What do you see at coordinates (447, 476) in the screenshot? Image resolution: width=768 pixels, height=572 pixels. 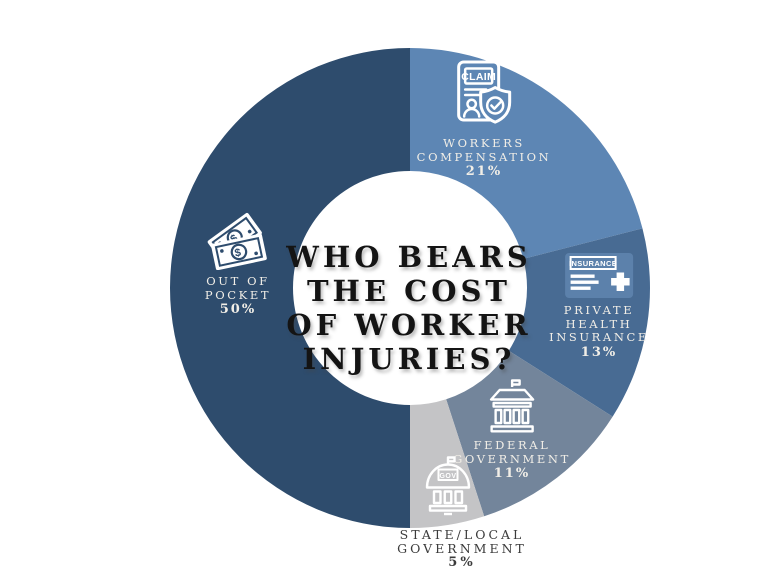 I see `gov-icon-text: GOV` at bounding box center [447, 476].